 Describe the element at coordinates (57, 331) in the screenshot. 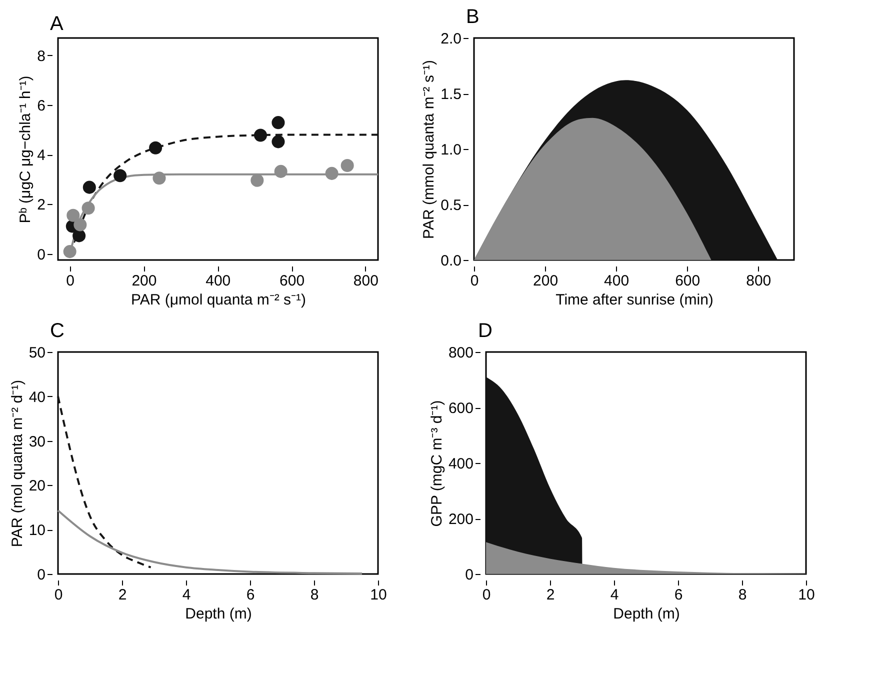

I see `chart-title: C` at that location.